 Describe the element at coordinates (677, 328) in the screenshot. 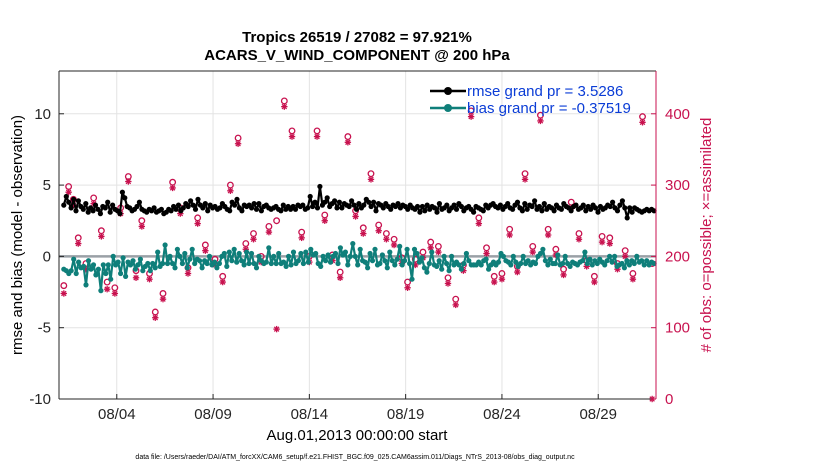

I see `y-right-tick-label: 100` at that location.